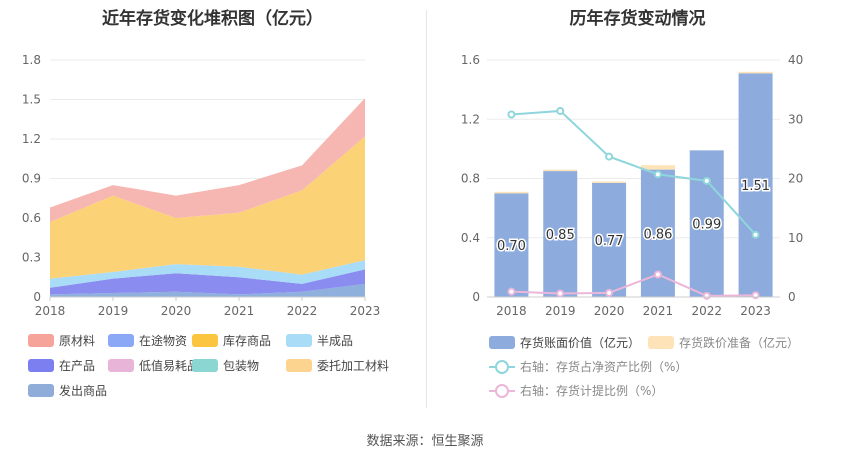  Describe the element at coordinates (31, 60) in the screenshot. I see `y-tick-label: 1.8` at that location.